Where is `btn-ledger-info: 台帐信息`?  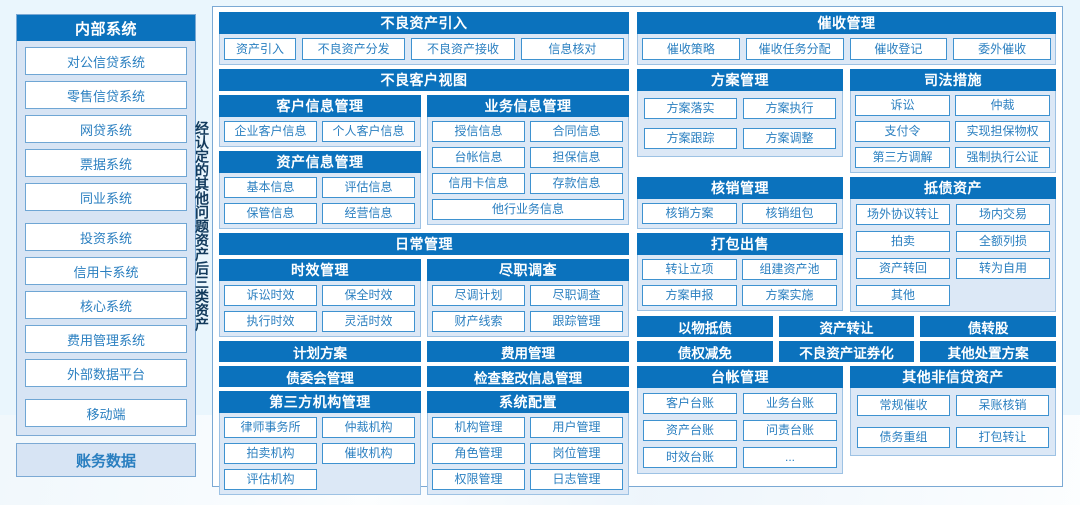 btn-ledger-info: 台帐信息 is located at coordinates (478, 157).